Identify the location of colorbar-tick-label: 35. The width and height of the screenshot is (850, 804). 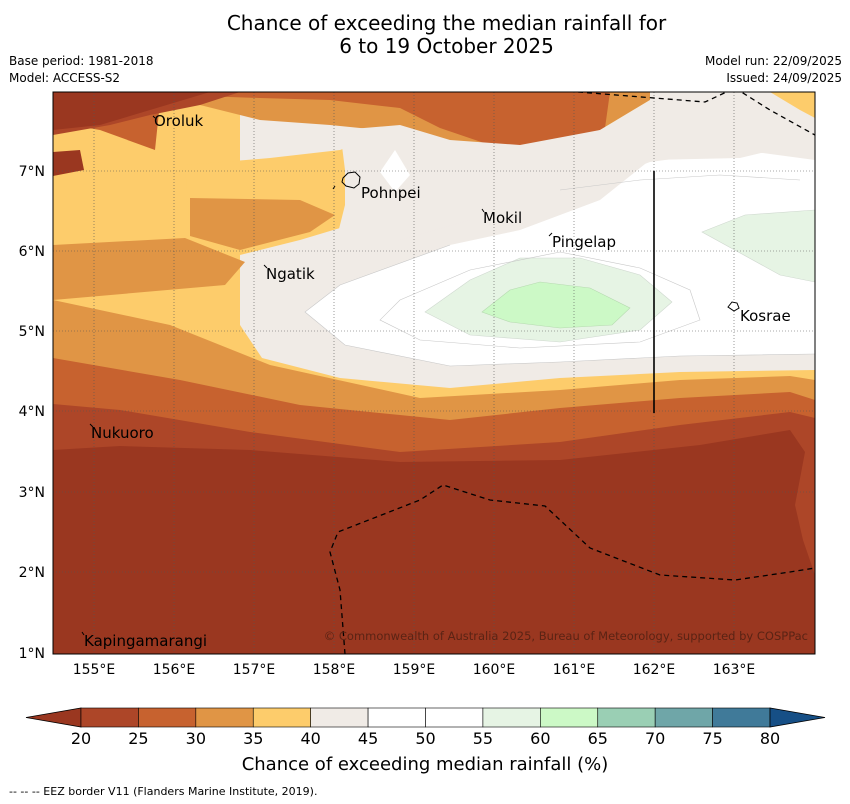
(253, 738).